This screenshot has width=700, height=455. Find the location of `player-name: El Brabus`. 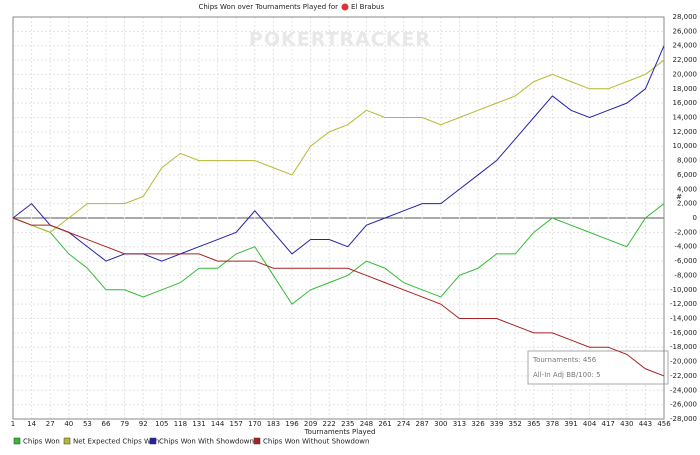

player-name: El Brabus is located at coordinates (367, 7).